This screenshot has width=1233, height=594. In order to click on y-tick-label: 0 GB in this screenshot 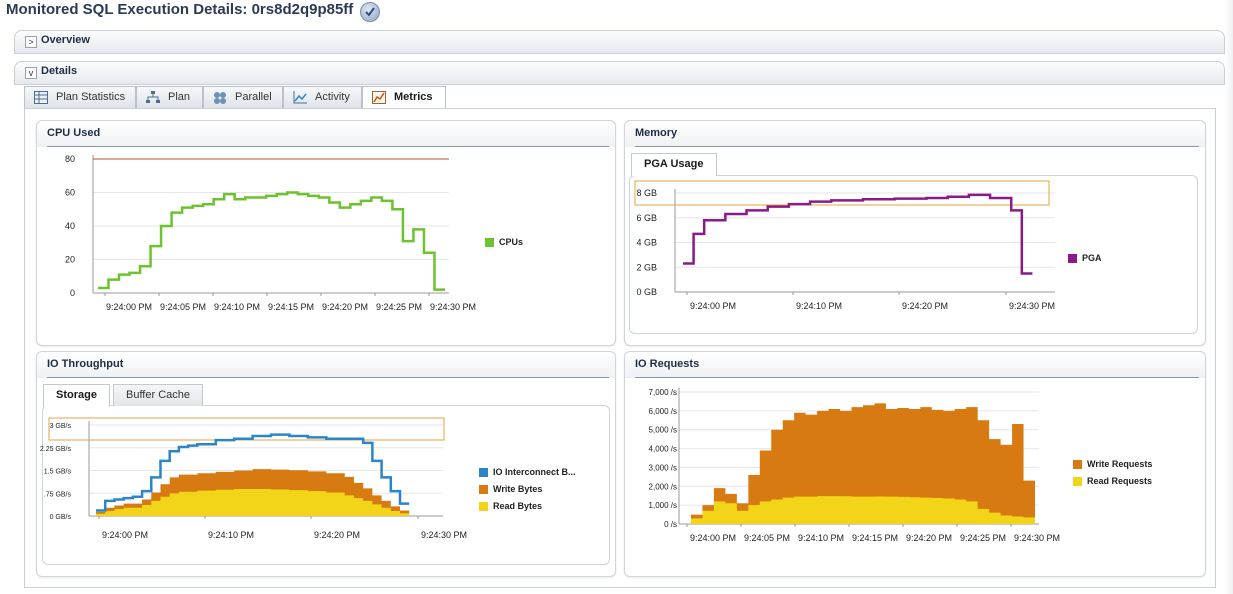, I will do `click(646, 292)`.